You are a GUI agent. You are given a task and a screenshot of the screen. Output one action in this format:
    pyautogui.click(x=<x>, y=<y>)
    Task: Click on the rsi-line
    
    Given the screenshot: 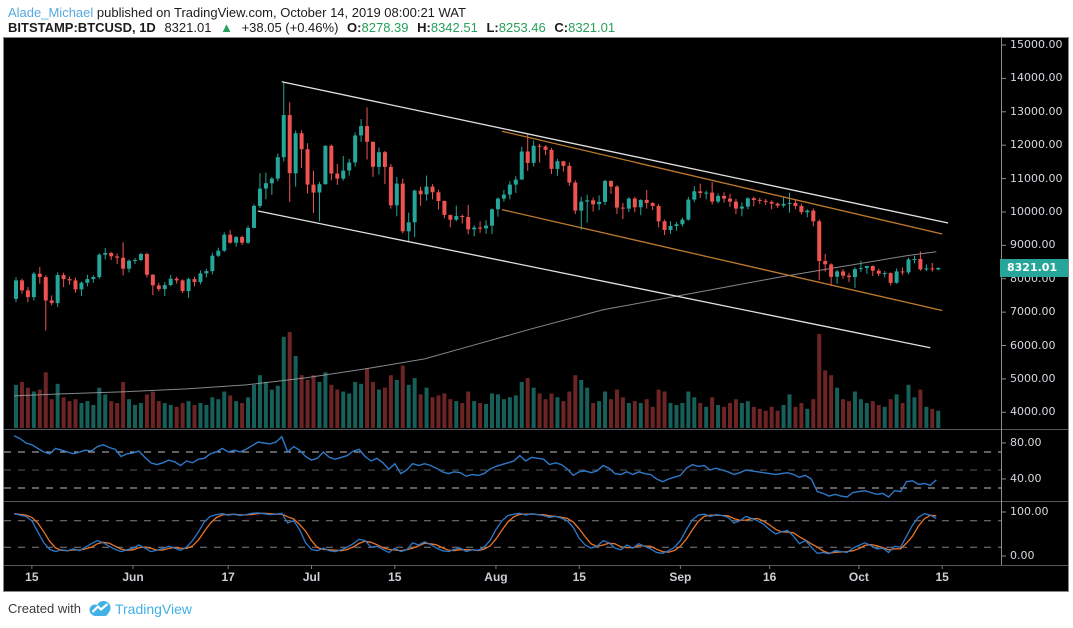 What is the action you would take?
    pyautogui.click(x=475, y=466)
    